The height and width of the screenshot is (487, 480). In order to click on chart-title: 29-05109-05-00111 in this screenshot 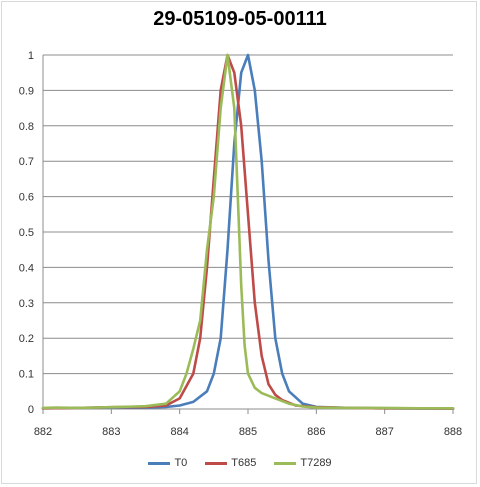, I will do `click(240, 19)`.